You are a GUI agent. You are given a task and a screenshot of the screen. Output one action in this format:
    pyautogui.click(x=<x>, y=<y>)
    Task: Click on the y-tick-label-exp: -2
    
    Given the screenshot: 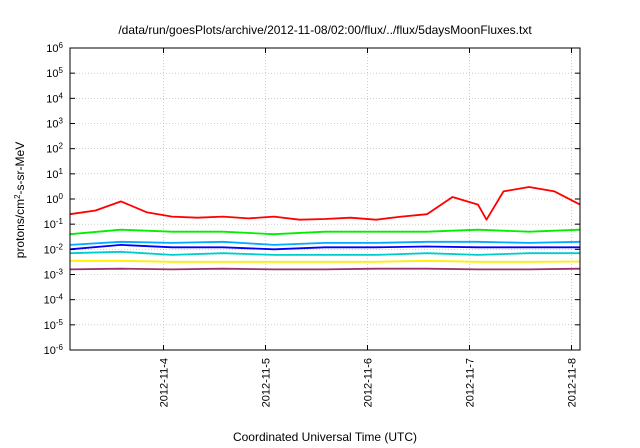 What is the action you would take?
    pyautogui.click(x=60, y=246)
    